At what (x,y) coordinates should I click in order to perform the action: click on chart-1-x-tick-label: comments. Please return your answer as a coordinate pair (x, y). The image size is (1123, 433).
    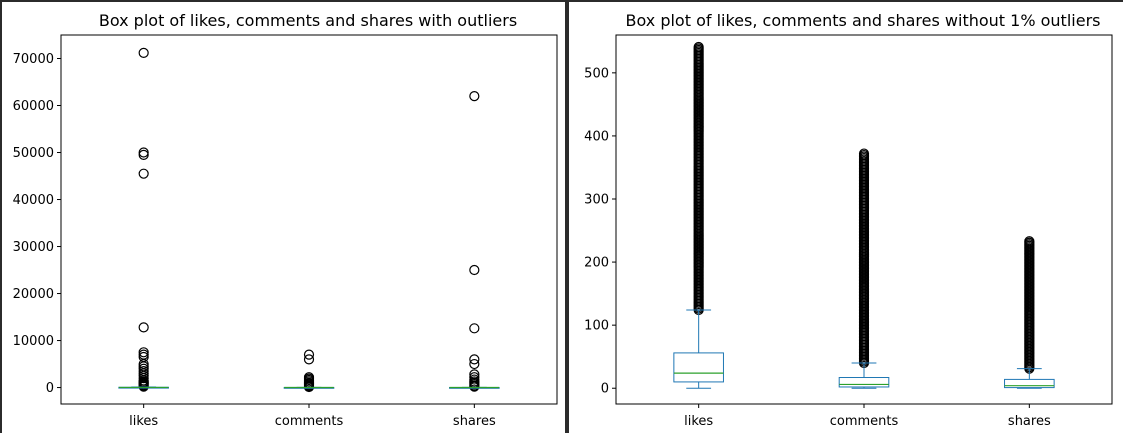
    Looking at the image, I should click on (309, 421).